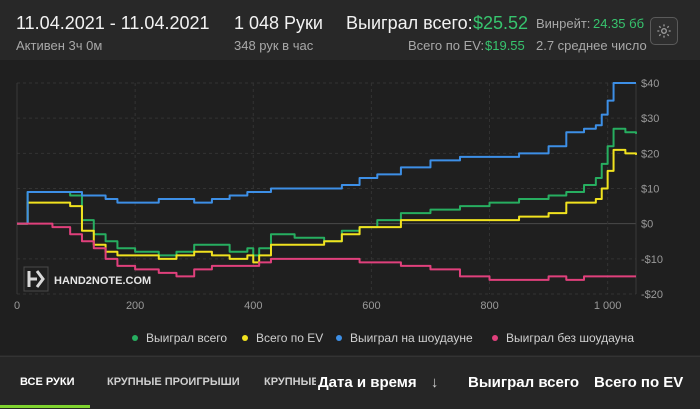 This screenshot has height=409, width=700. Describe the element at coordinates (371, 306) in the screenshot. I see `x-tick-label: 600` at that location.